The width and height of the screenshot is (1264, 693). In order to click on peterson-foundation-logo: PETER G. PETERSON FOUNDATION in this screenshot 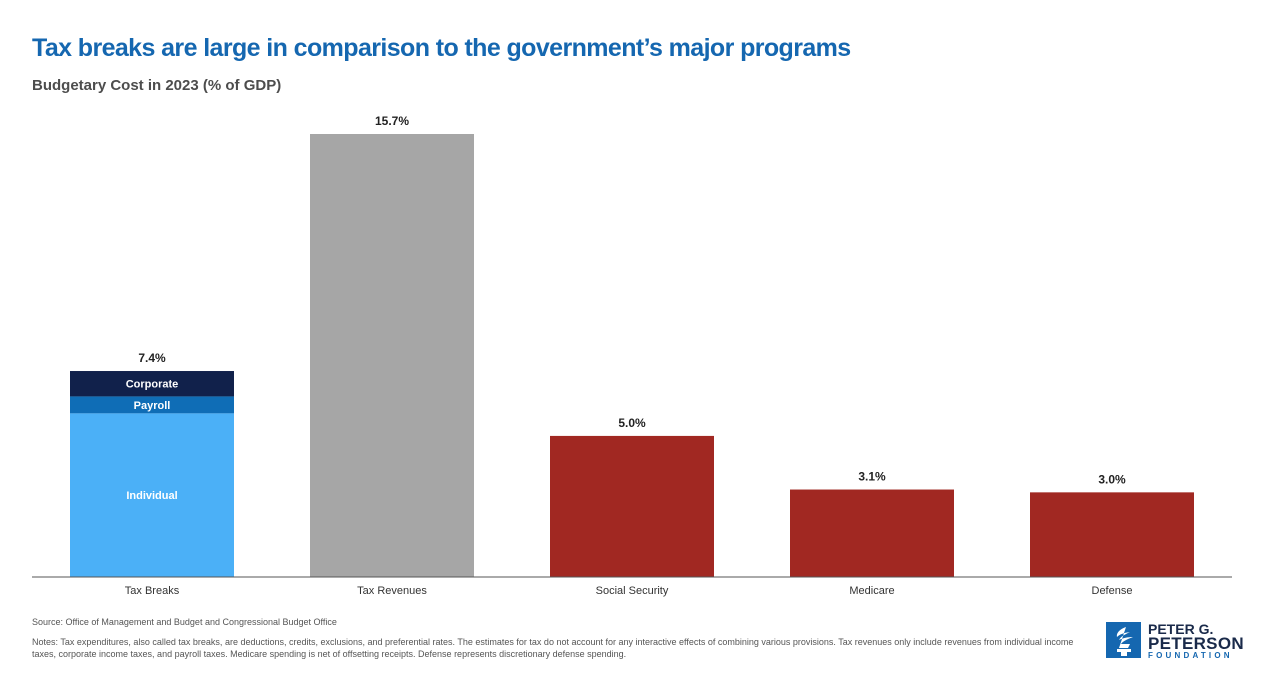, I will do `click(1175, 640)`.